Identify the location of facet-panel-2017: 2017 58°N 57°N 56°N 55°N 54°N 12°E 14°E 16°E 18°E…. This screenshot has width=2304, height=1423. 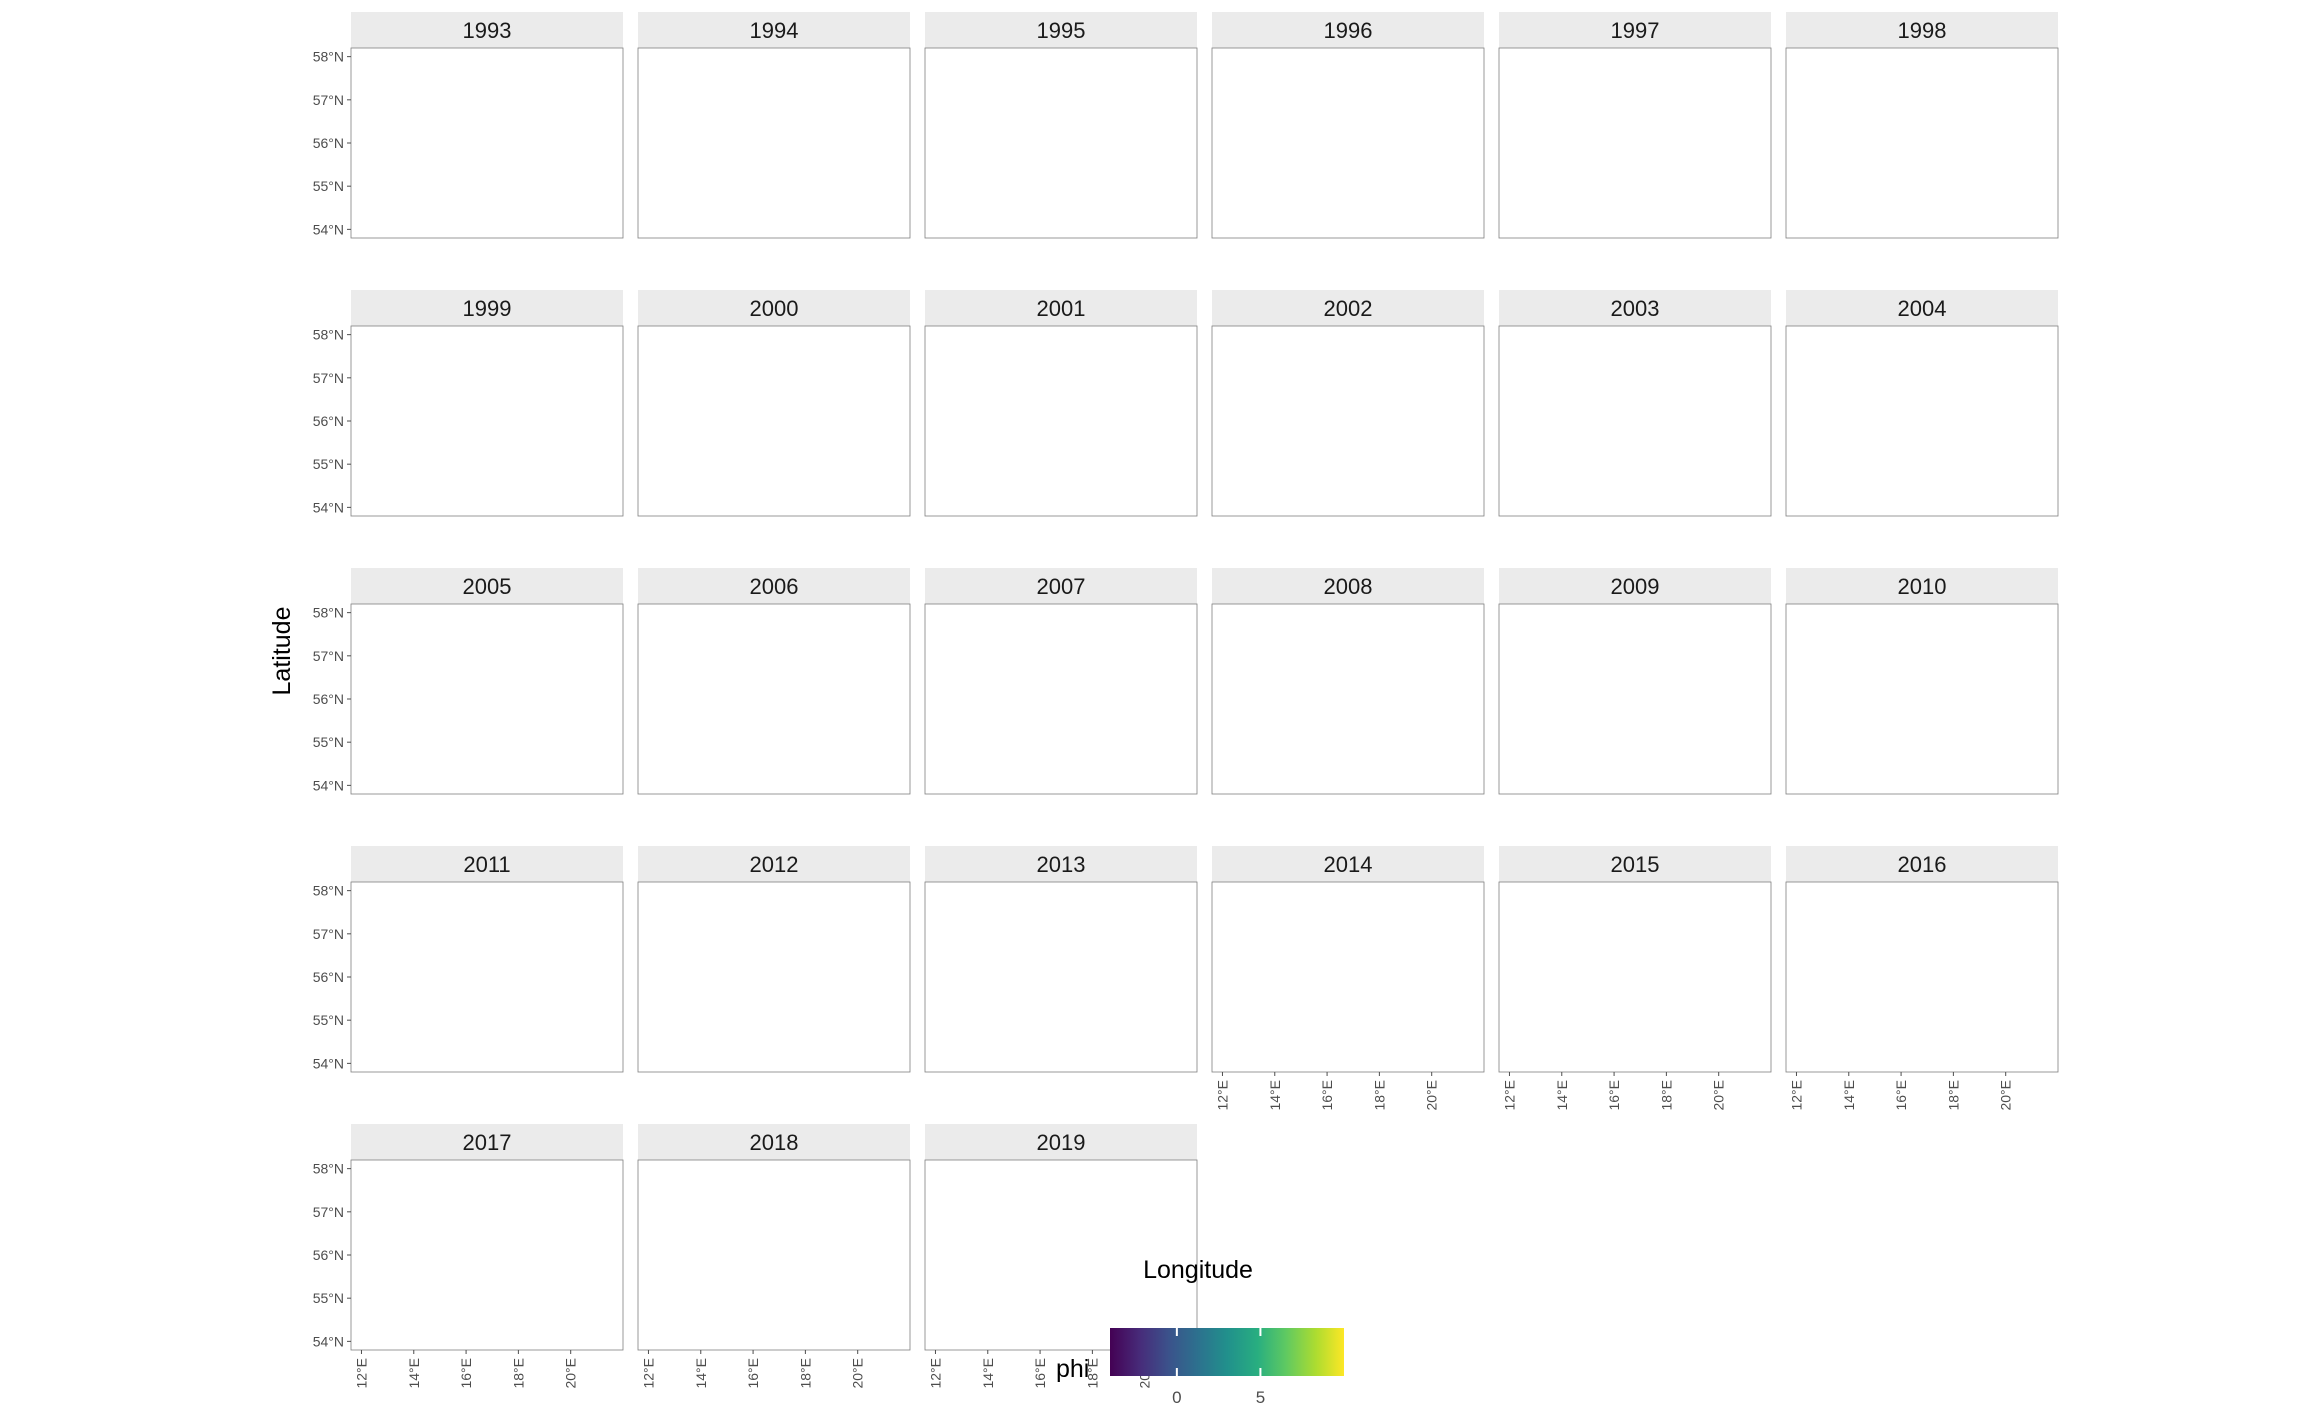
(468, 1256).